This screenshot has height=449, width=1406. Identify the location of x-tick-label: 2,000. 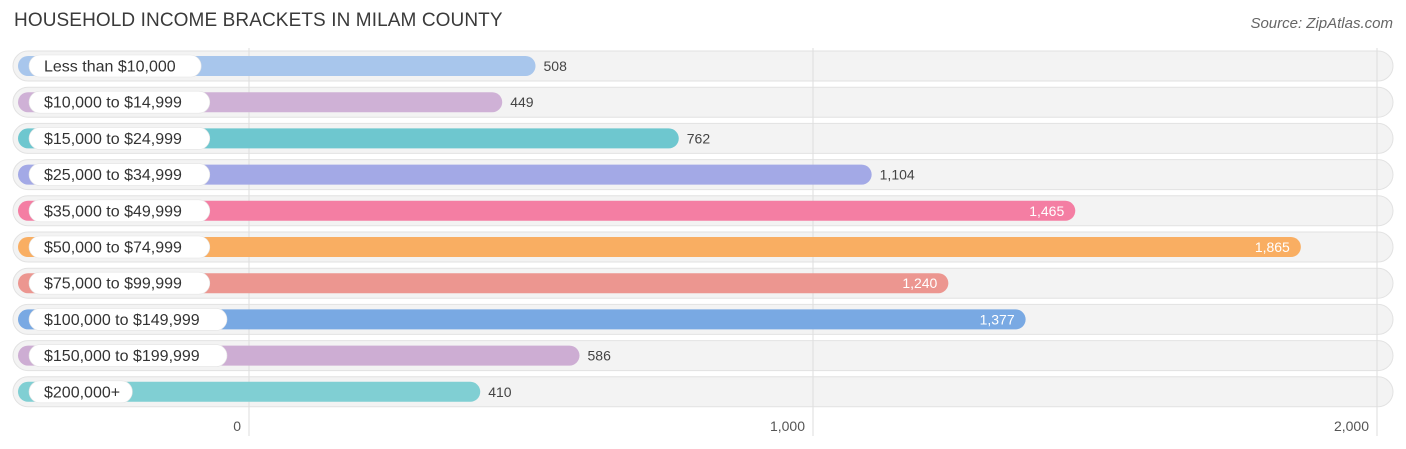
(1351, 426).